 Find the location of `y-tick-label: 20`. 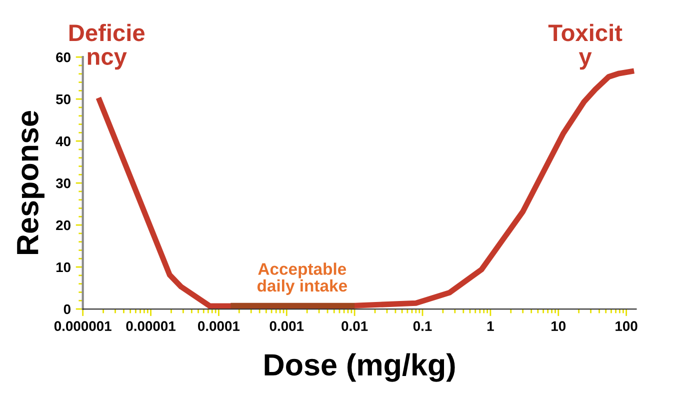

y-tick-label: 20 is located at coordinates (63, 225).